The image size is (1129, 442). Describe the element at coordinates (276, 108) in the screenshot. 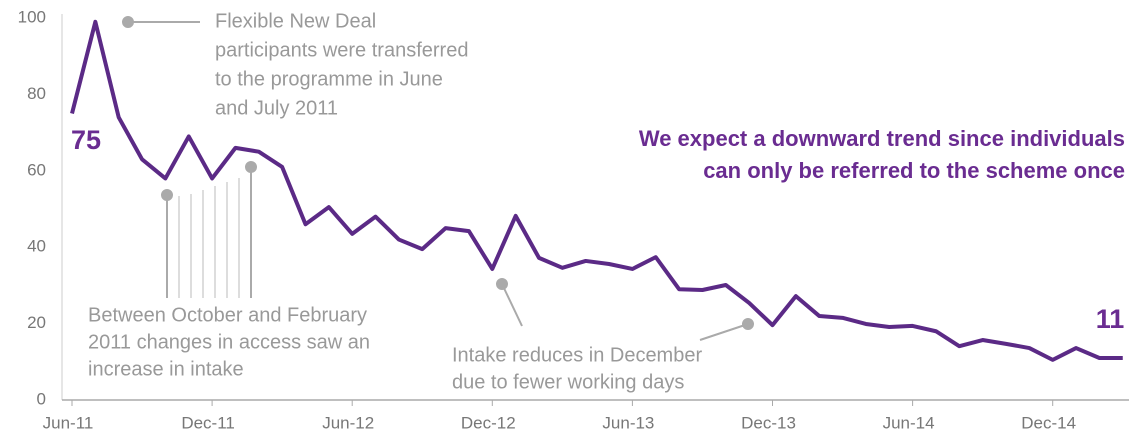

I see `annotation: and July 2011` at that location.